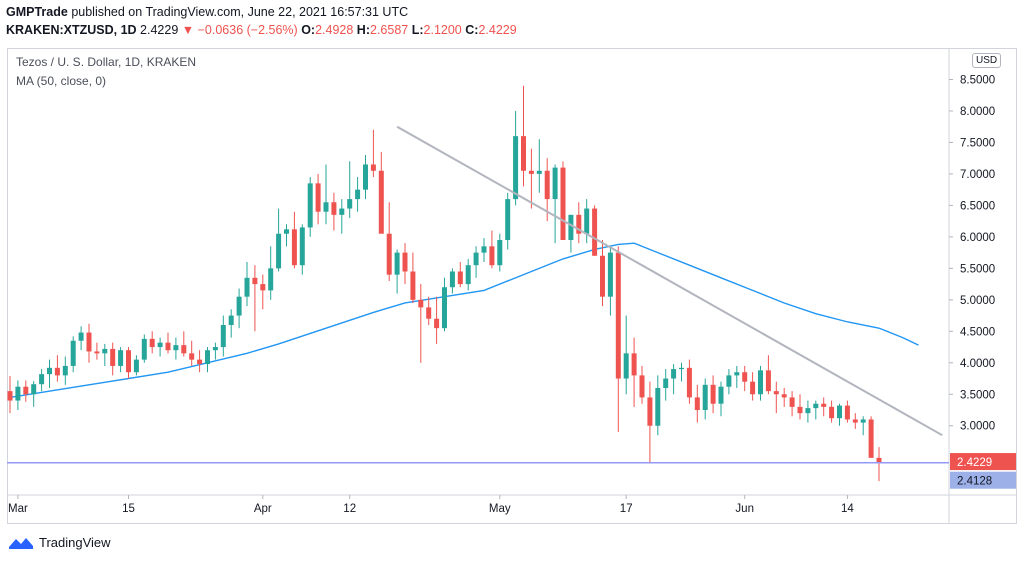  What do you see at coordinates (349, 509) in the screenshot?
I see `x-tick-label: 12` at bounding box center [349, 509].